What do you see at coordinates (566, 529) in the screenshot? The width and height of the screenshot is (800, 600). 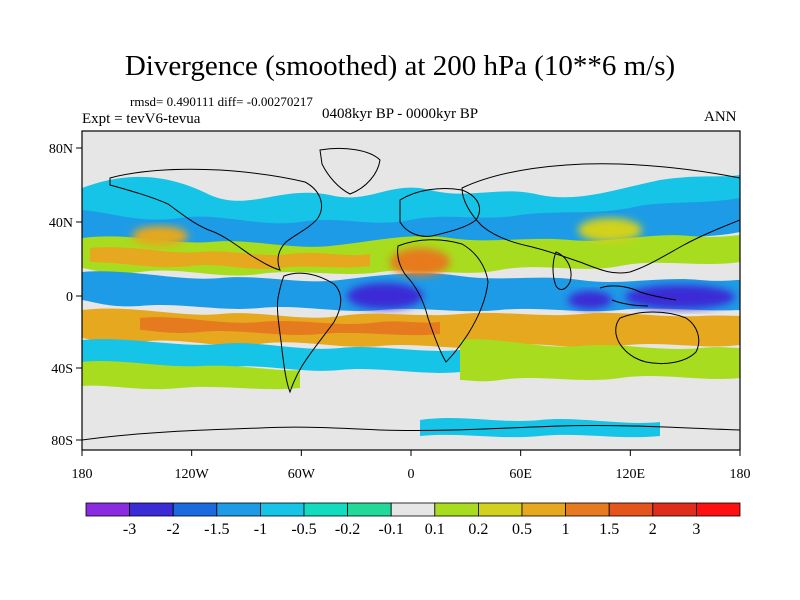 I see `colorbar-label: 1` at bounding box center [566, 529].